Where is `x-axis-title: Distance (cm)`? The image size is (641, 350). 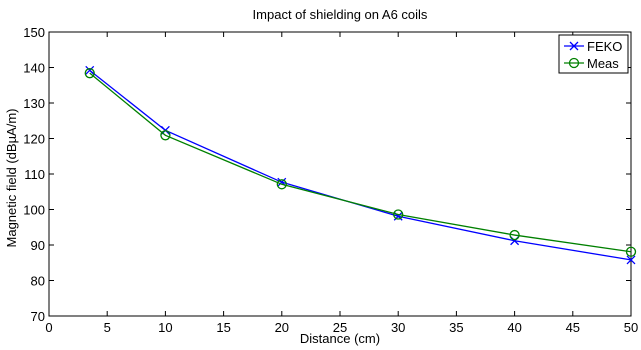 x-axis-title: Distance (cm) is located at coordinates (340, 338).